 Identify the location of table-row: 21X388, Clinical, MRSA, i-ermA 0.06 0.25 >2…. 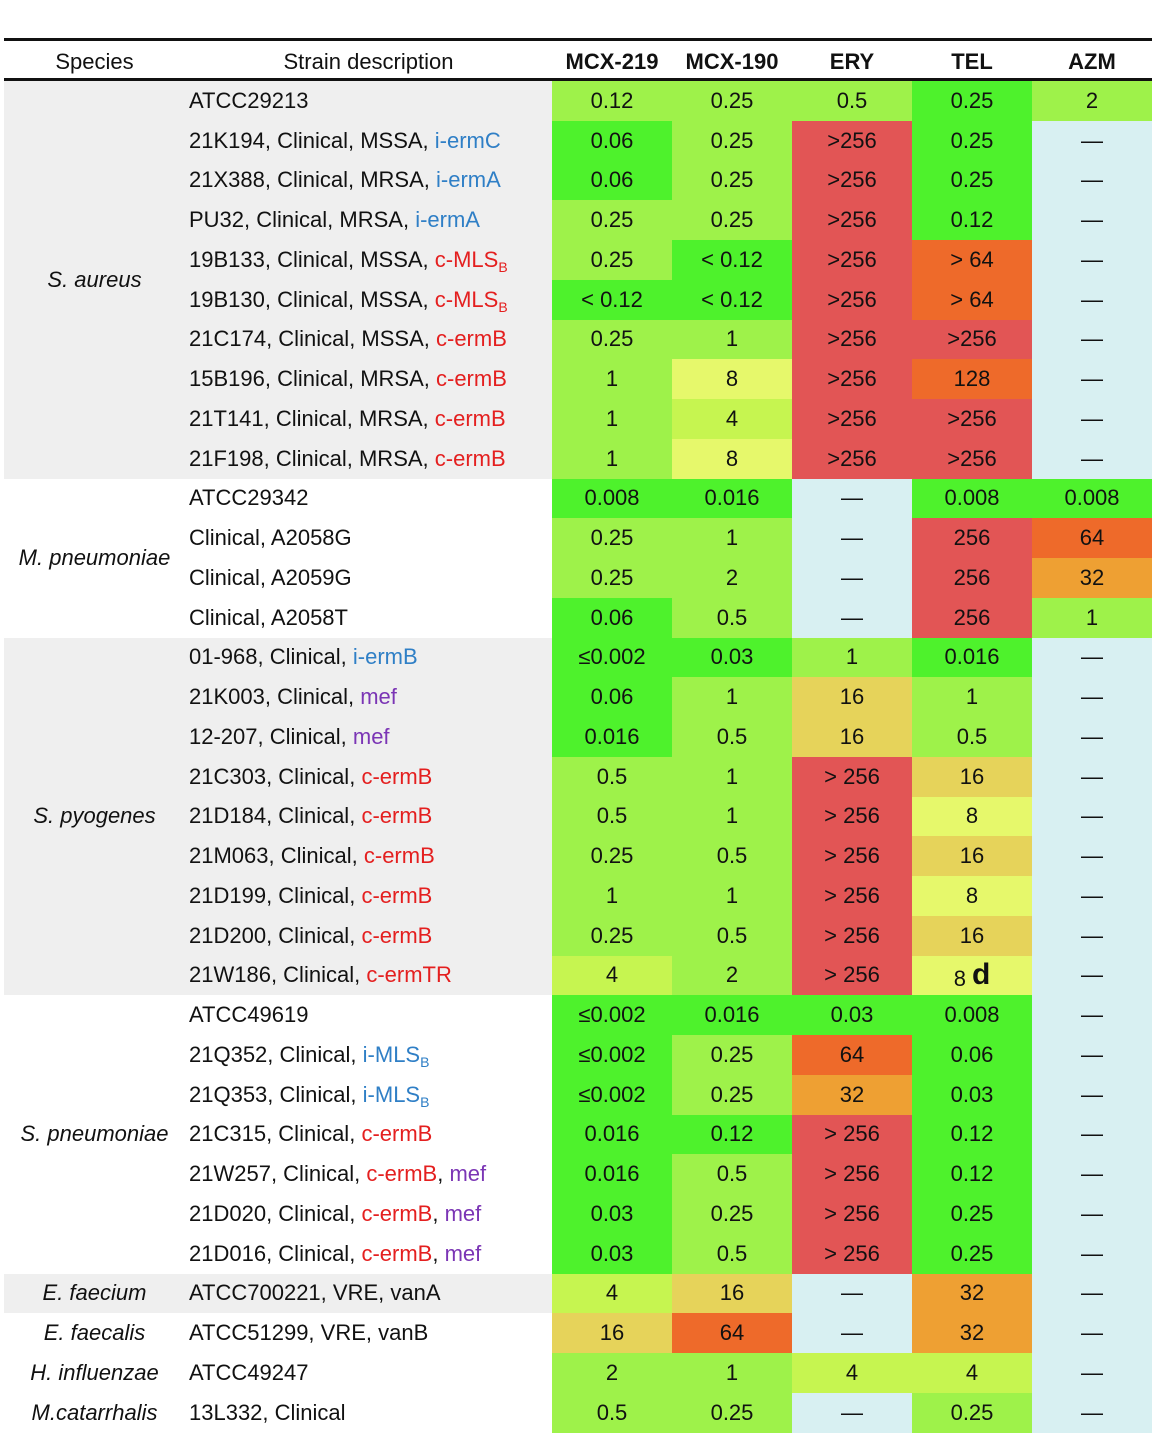
(578, 180).